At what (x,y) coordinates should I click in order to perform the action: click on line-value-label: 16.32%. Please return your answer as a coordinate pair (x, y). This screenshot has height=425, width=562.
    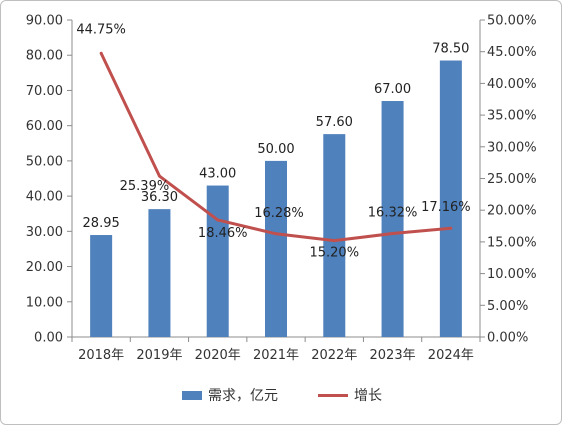
    Looking at the image, I should click on (393, 213).